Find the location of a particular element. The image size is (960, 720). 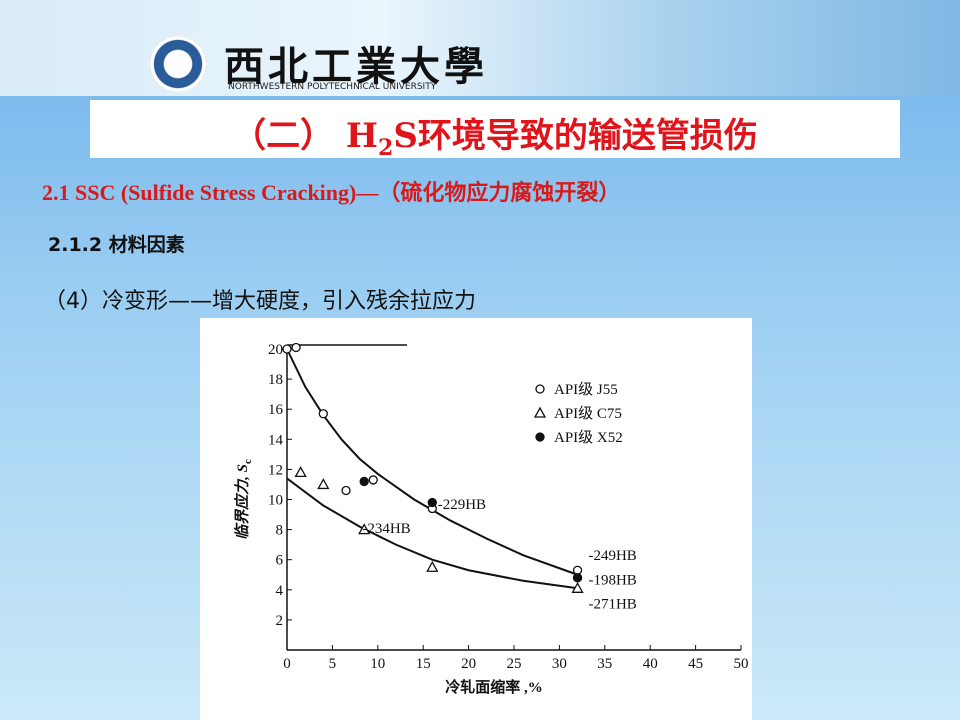

logo is located at coordinates (178, 64).